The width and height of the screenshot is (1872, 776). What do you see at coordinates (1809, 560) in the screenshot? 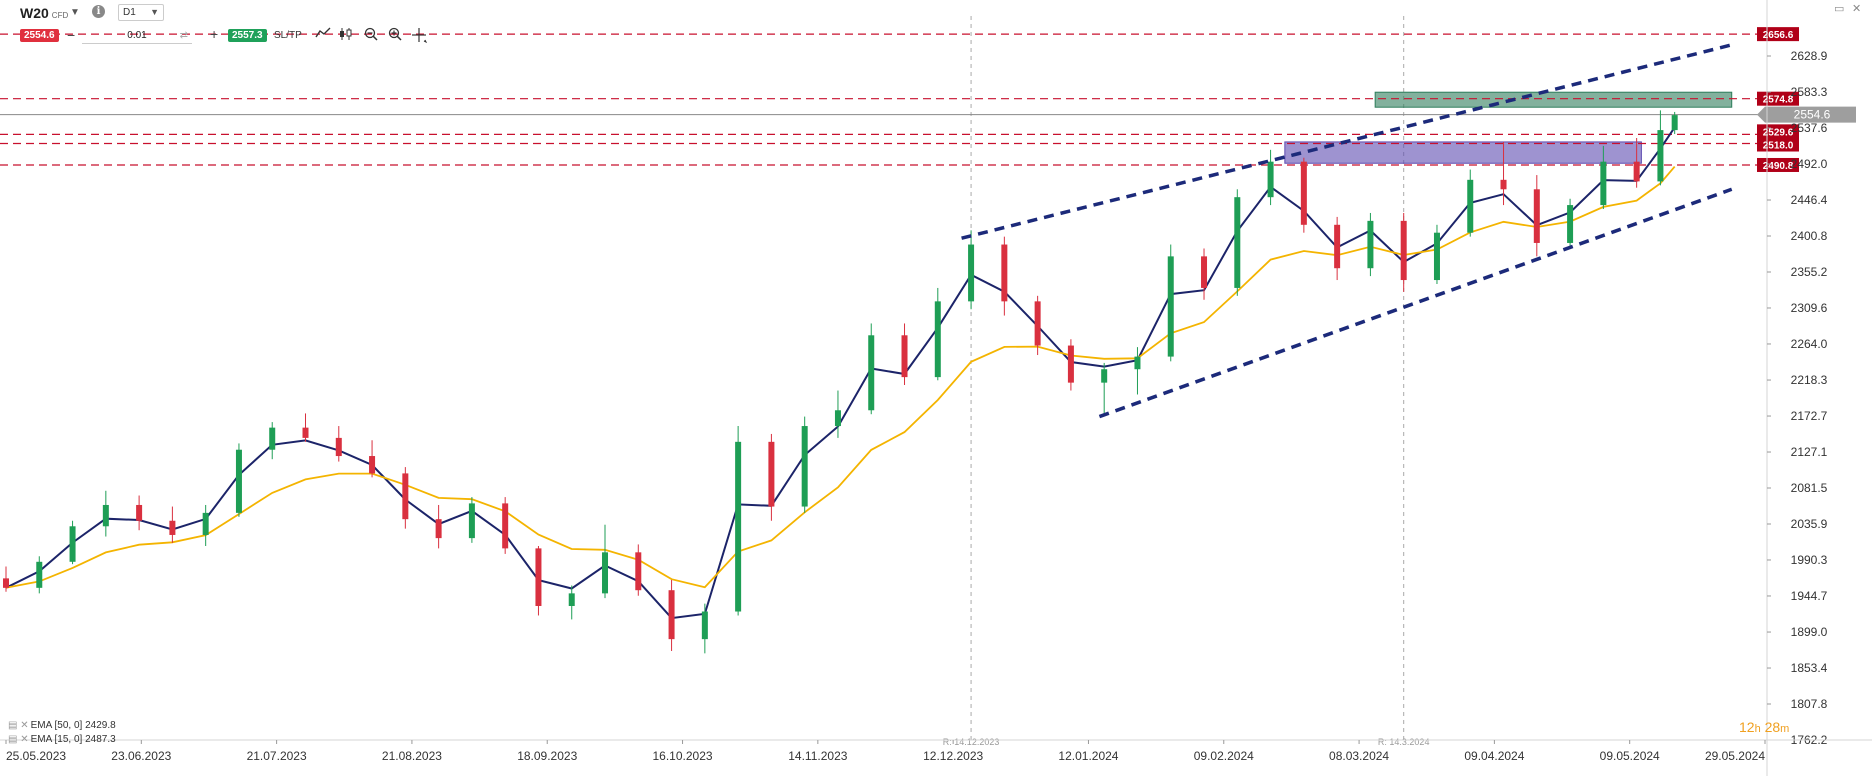
I see `price-axis-label: 1990.3` at bounding box center [1809, 560].